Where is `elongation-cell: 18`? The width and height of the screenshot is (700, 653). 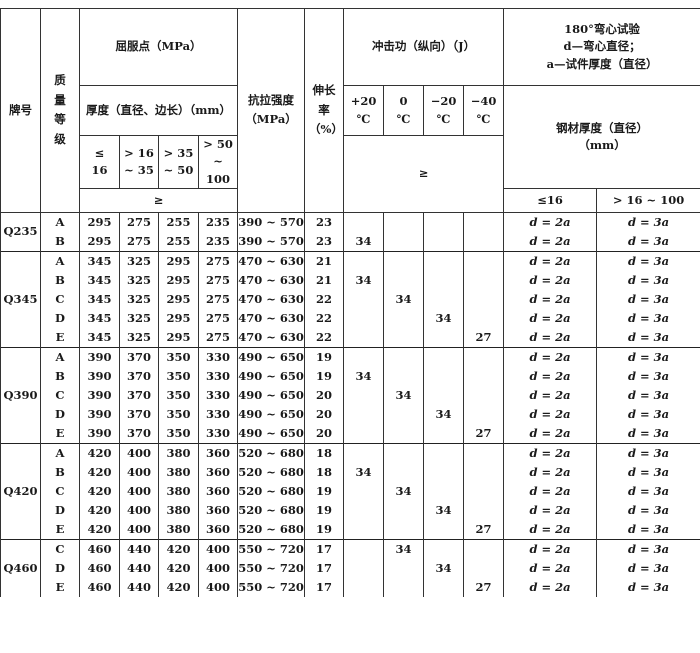 elongation-cell: 18 is located at coordinates (324, 472).